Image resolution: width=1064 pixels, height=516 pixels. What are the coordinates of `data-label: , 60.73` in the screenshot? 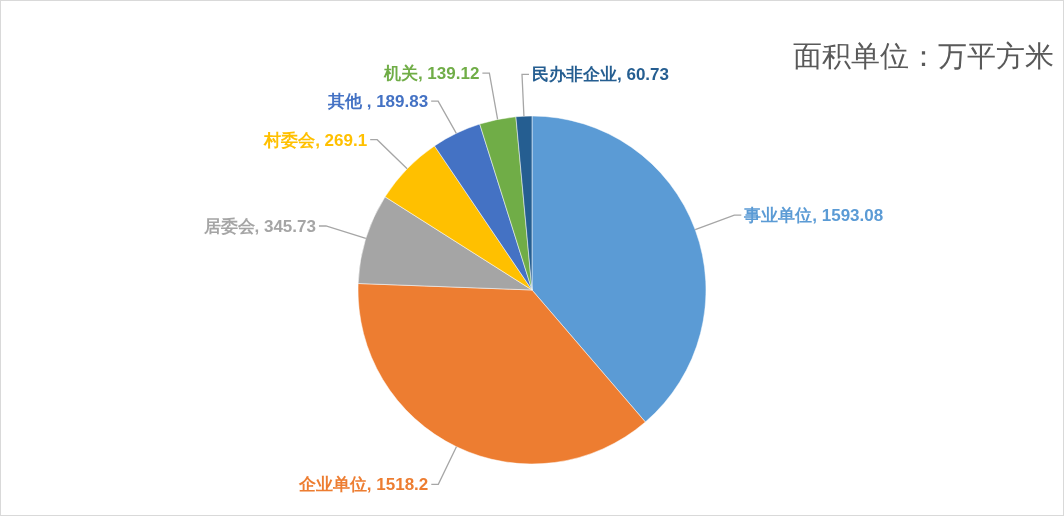 It's located at (643, 75).